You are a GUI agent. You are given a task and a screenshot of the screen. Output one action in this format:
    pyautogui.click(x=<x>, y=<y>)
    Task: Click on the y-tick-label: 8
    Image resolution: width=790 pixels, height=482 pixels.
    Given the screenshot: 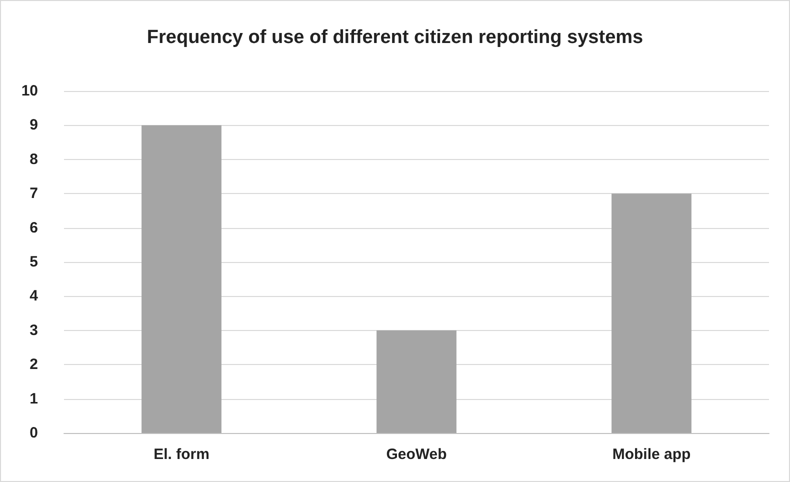 What is the action you would take?
    pyautogui.click(x=34, y=159)
    